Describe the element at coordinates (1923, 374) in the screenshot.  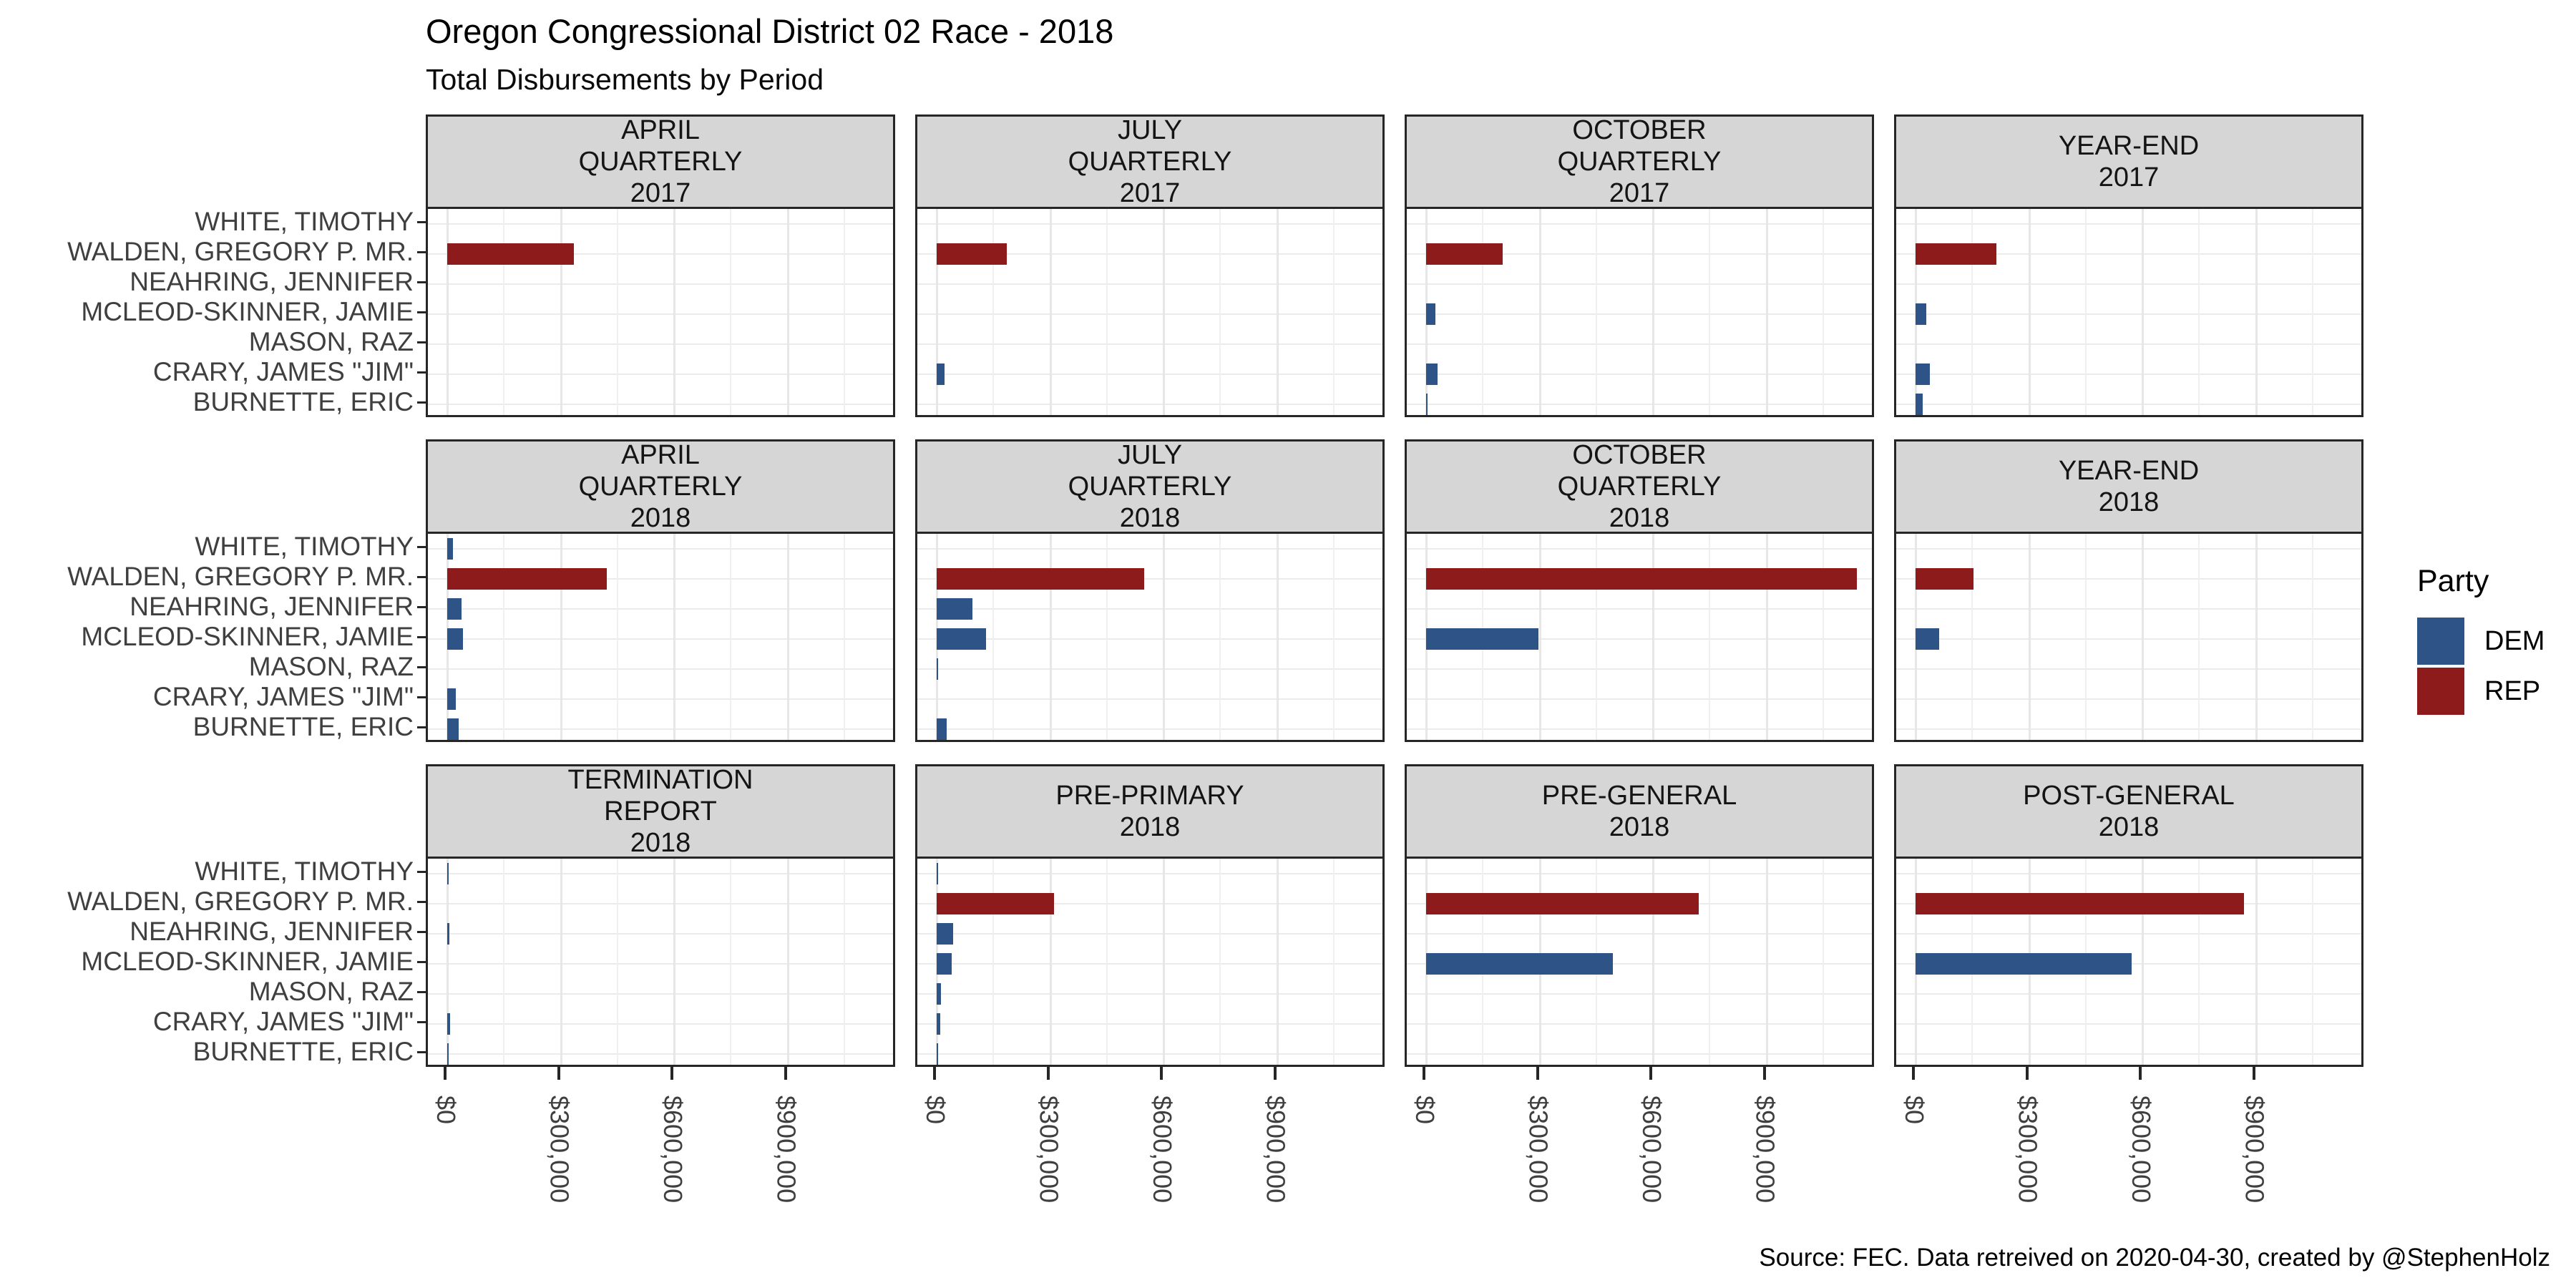
I see `bar-crary-james-jim-` at that location.